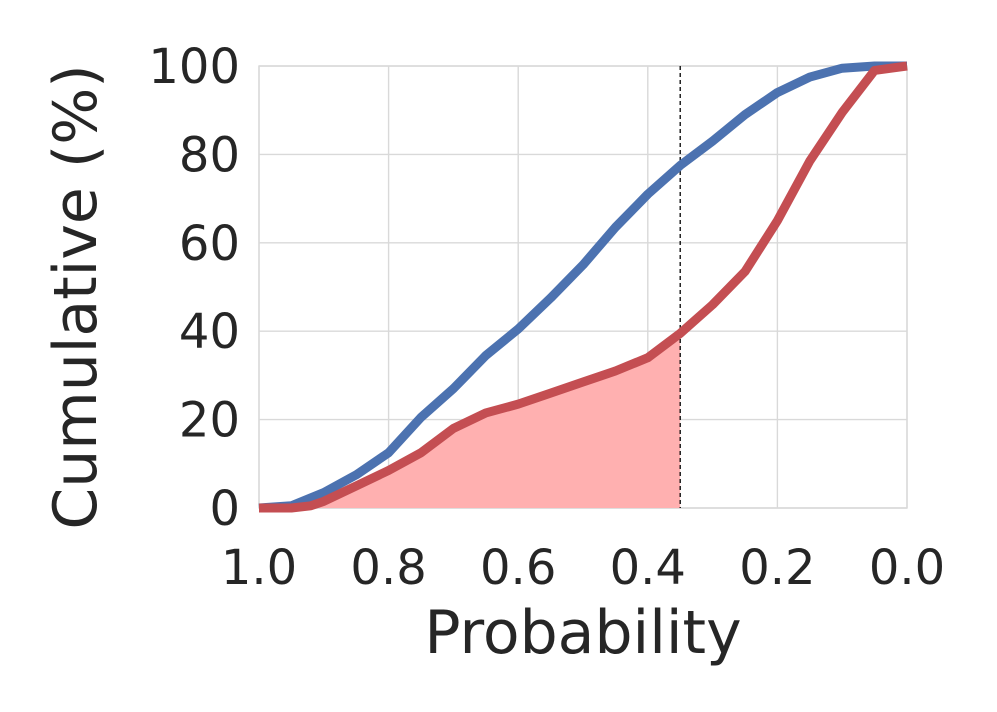 The image size is (997, 712). I want to click on x-tick-labels: 1.0 0.8 0.6 0.4 0.2 0.0, so click(583, 568).